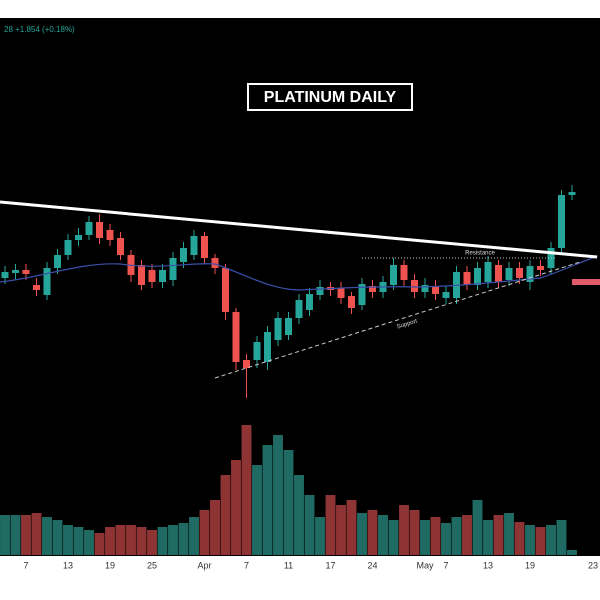 The width and height of the screenshot is (600, 600). I want to click on x-tick-label: 24, so click(372, 565).